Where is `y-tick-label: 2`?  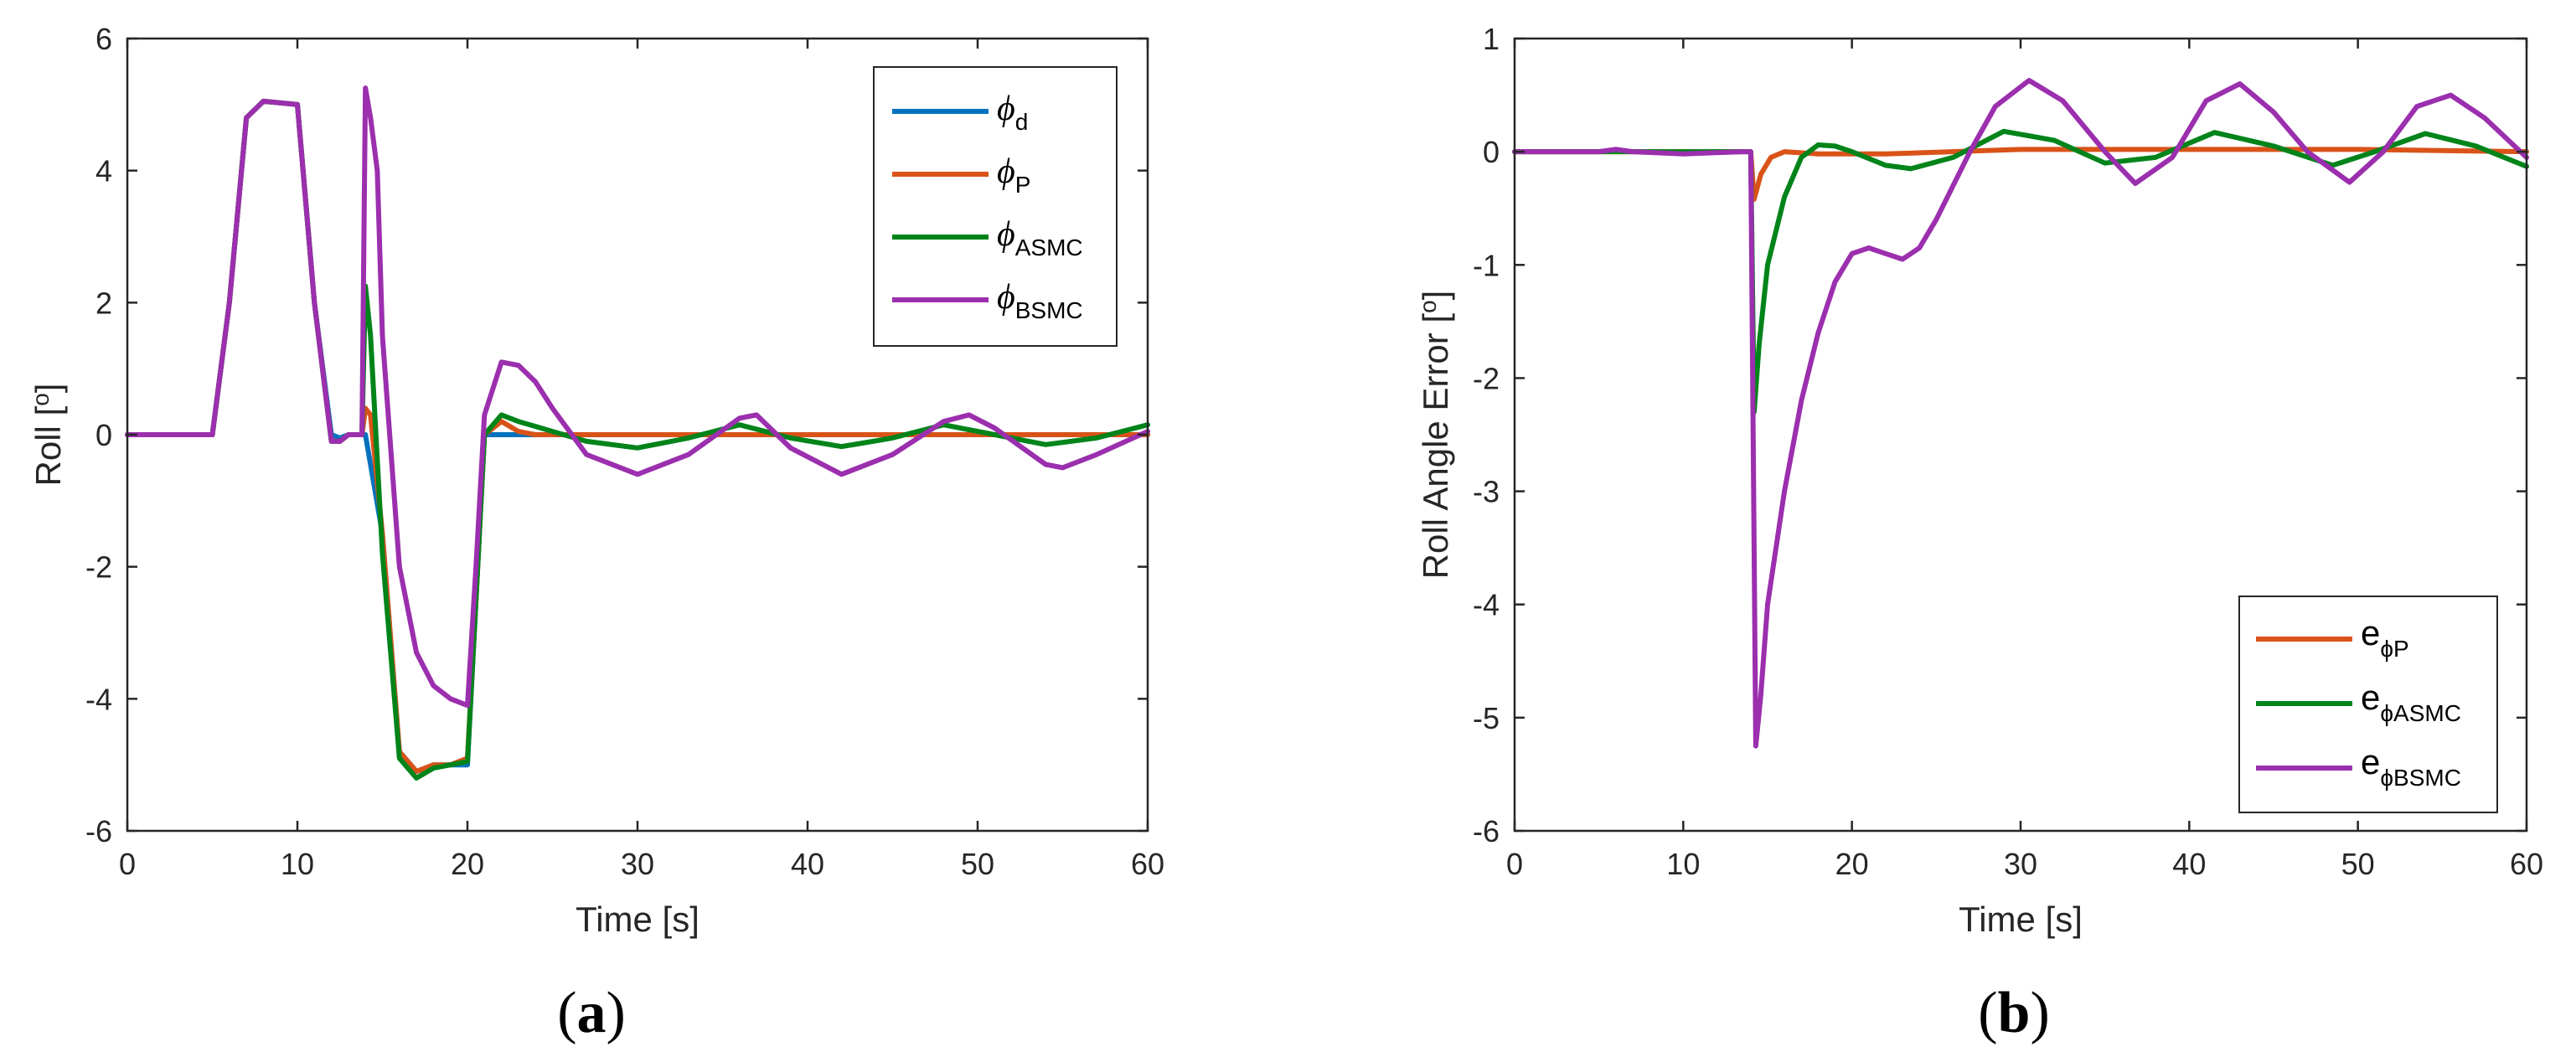
y-tick-label: 2 is located at coordinates (104, 303).